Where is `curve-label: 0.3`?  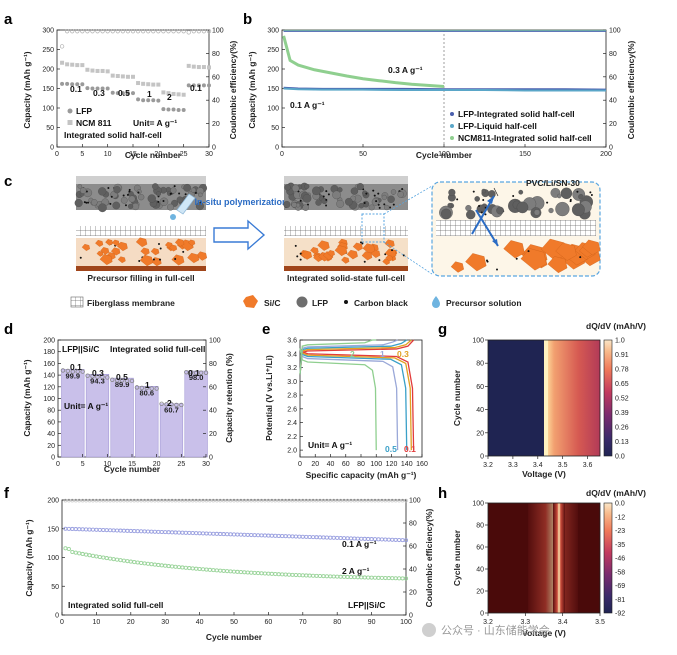 curve-label: 0.3 is located at coordinates (403, 354).